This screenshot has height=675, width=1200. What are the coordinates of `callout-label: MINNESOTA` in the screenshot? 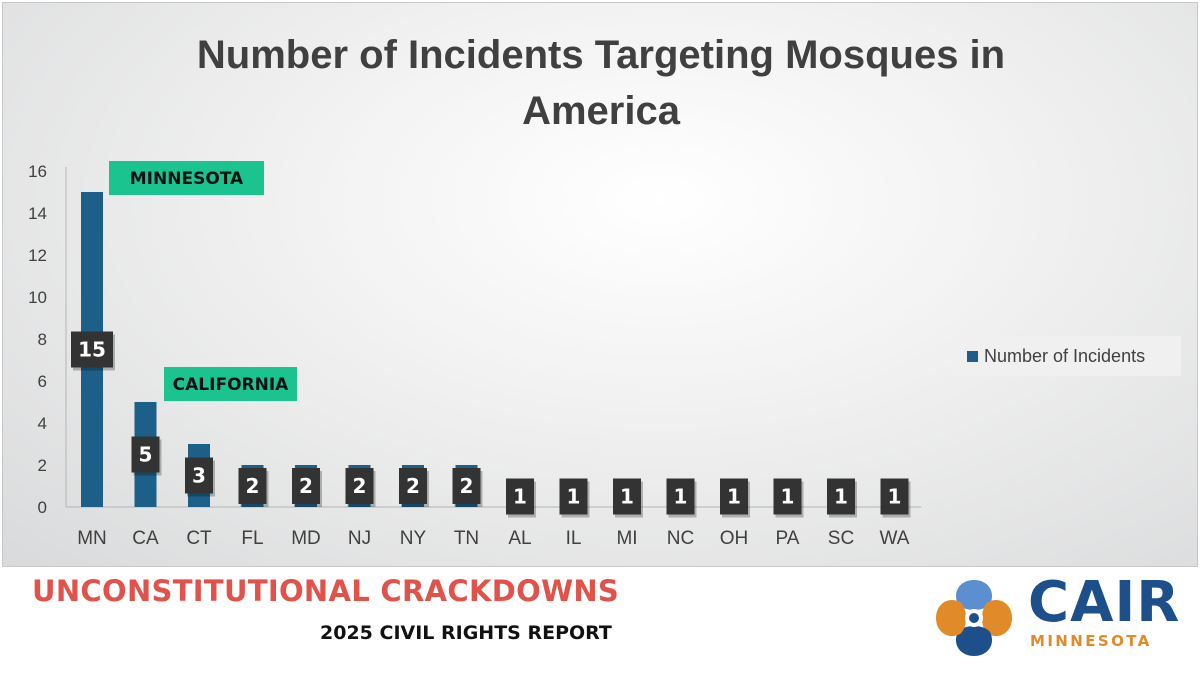 It's located at (187, 179).